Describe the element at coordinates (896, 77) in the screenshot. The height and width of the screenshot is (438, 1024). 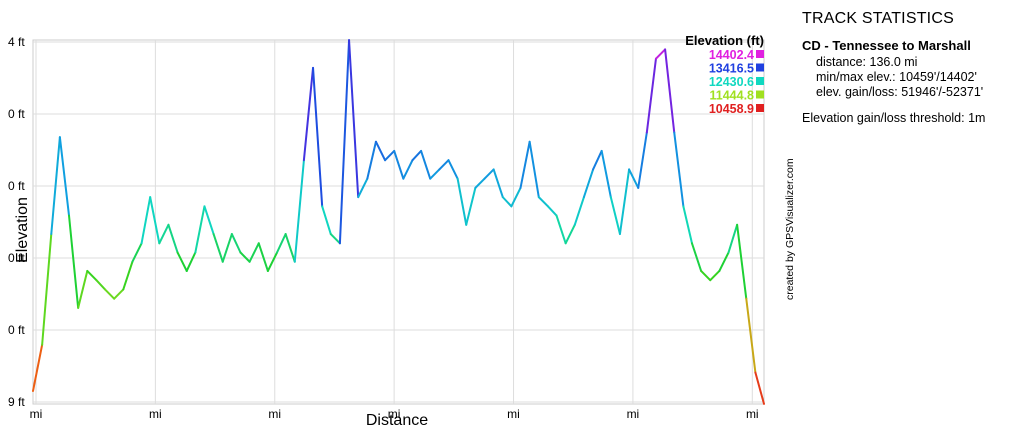
I see `stat-min-max-elevation: min/max elev.: 10459'/14402'` at that location.